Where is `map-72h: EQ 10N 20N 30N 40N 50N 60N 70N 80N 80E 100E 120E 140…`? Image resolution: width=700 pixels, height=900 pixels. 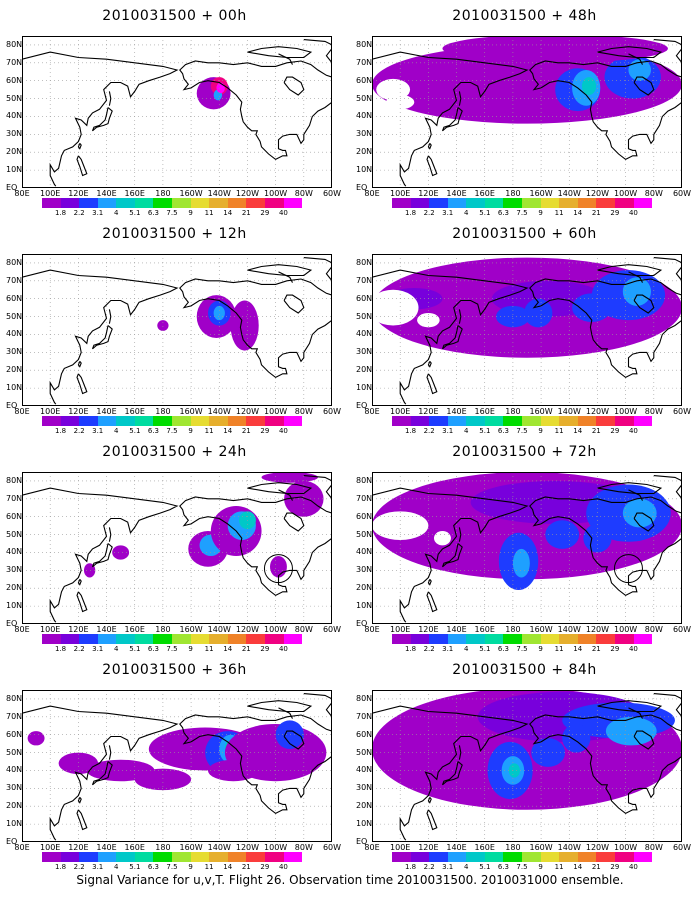
map-72h: EQ 10N 20N 30N 40N 50N 60N 70N 80N 80E 100E 120E 140… is located at coordinates (523, 553).